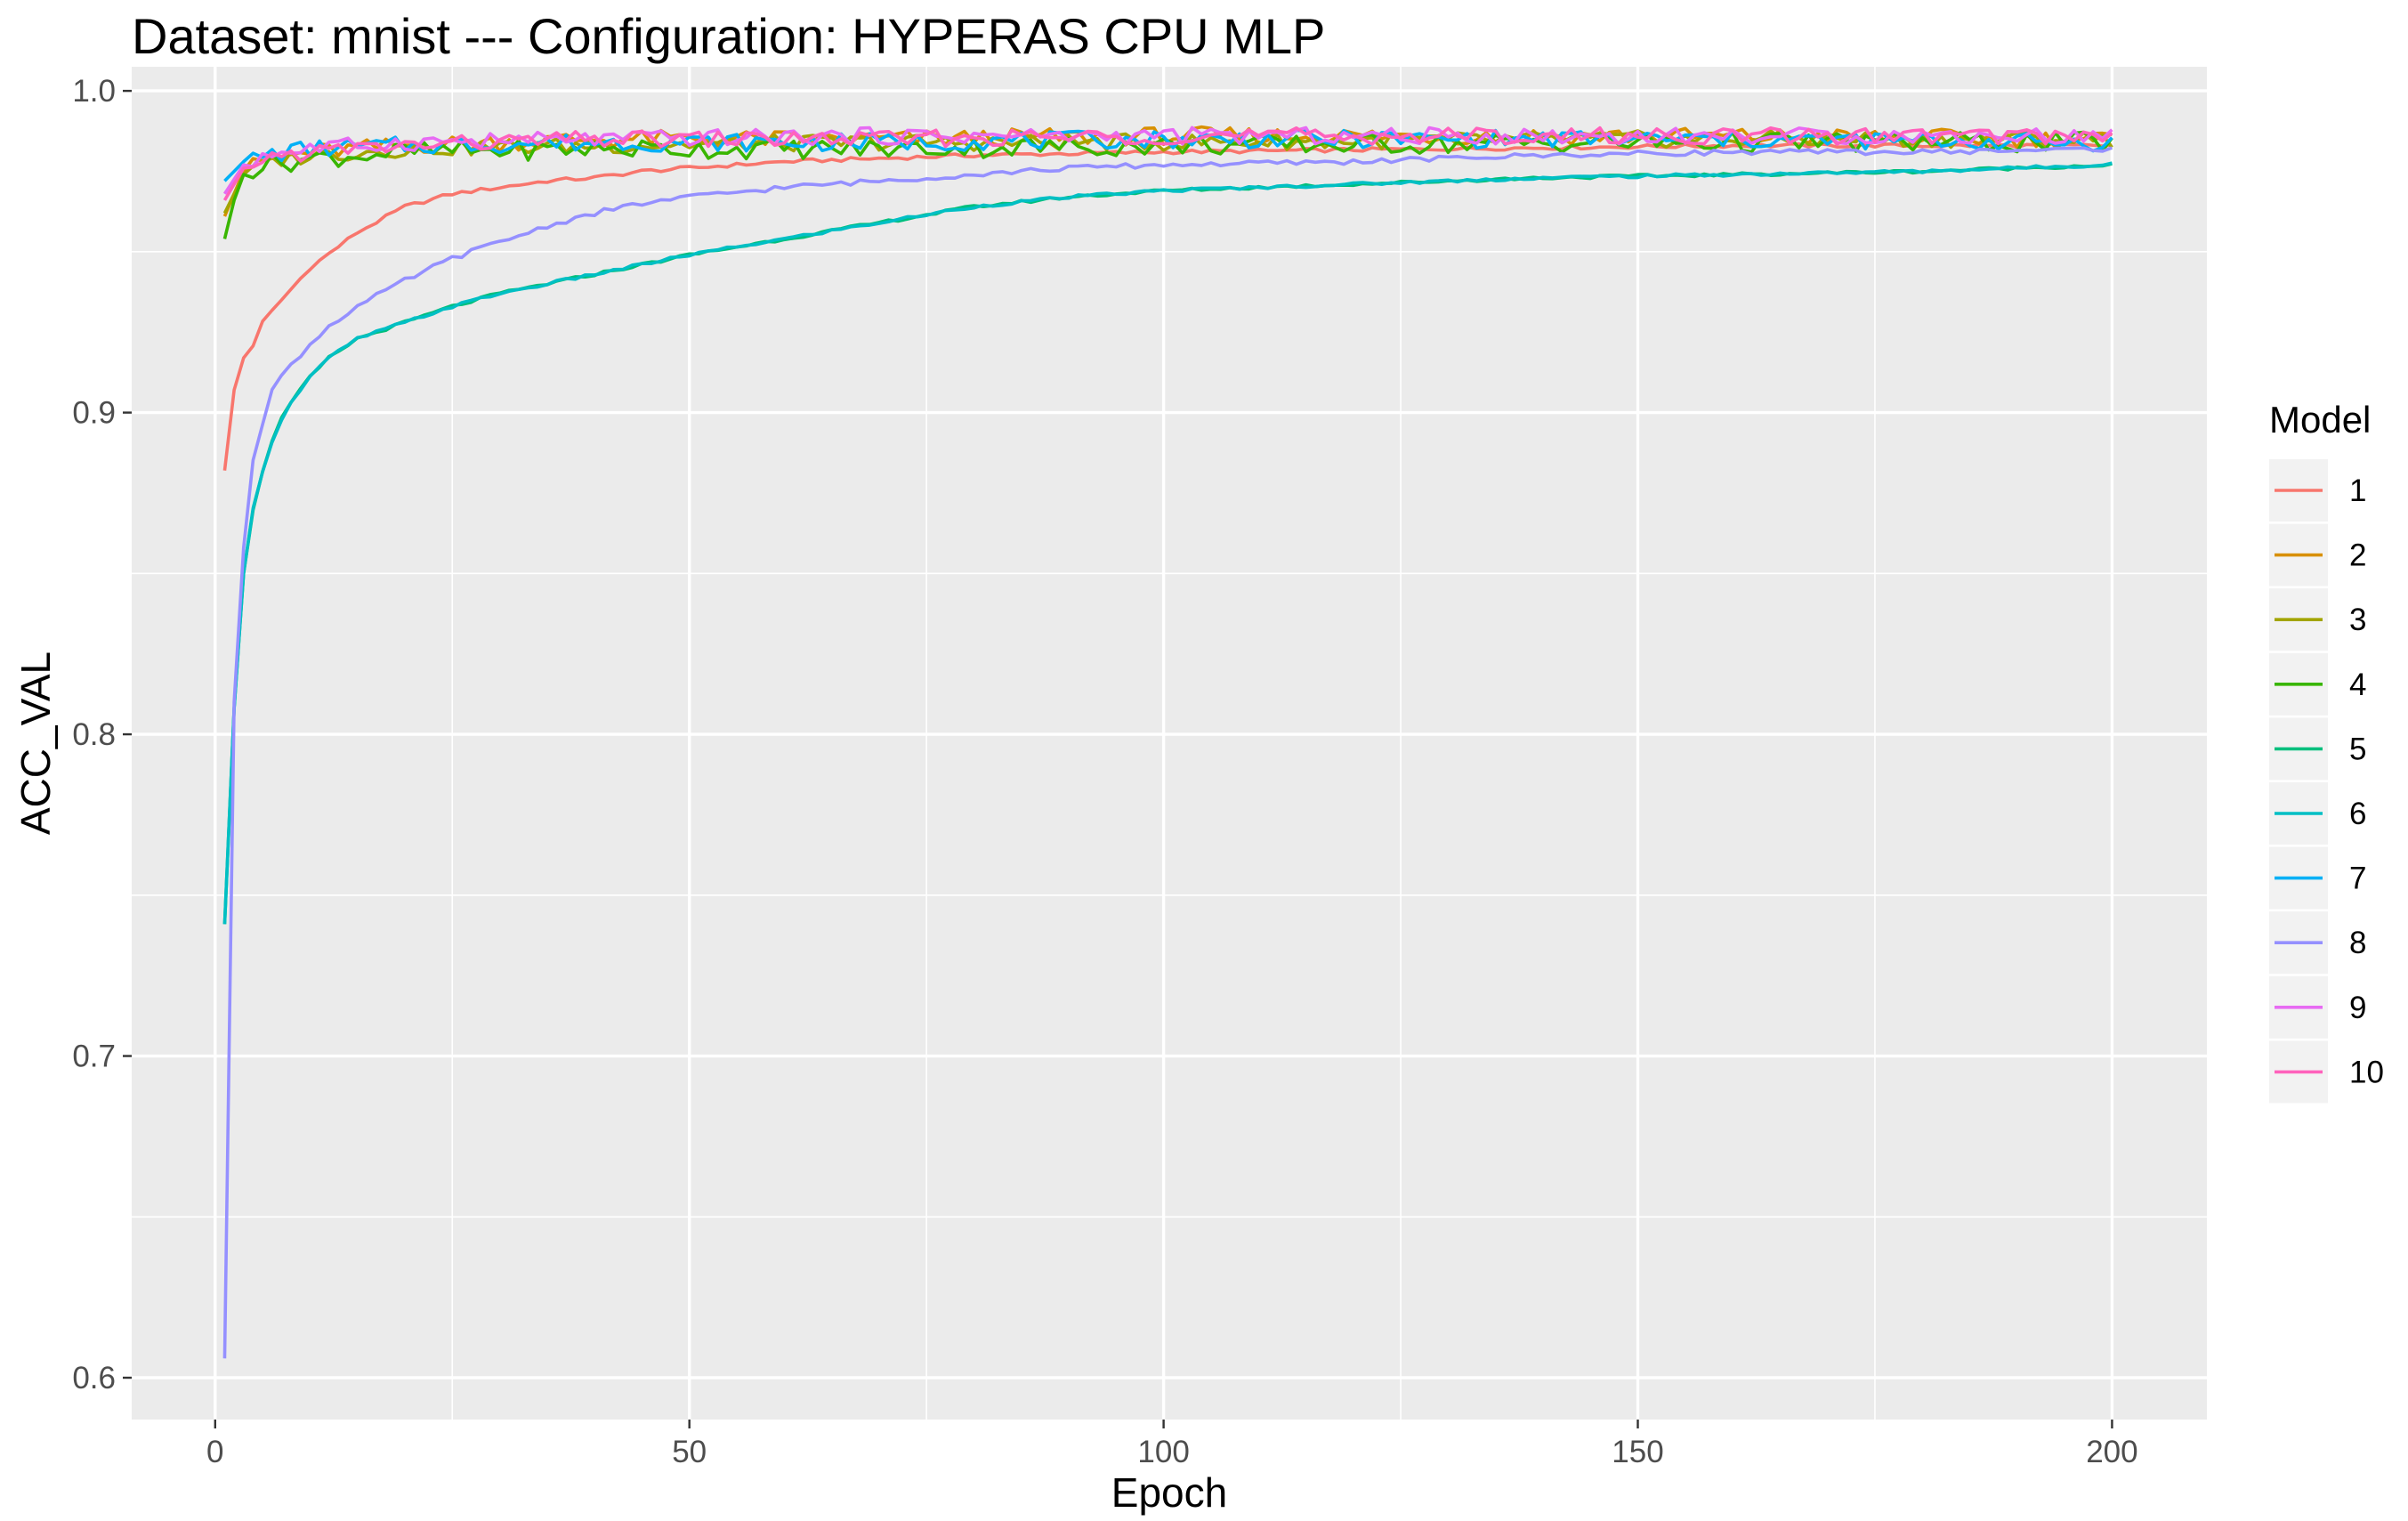  Describe the element at coordinates (2357, 879) in the screenshot. I see `legend-label-model-7: 7` at that location.